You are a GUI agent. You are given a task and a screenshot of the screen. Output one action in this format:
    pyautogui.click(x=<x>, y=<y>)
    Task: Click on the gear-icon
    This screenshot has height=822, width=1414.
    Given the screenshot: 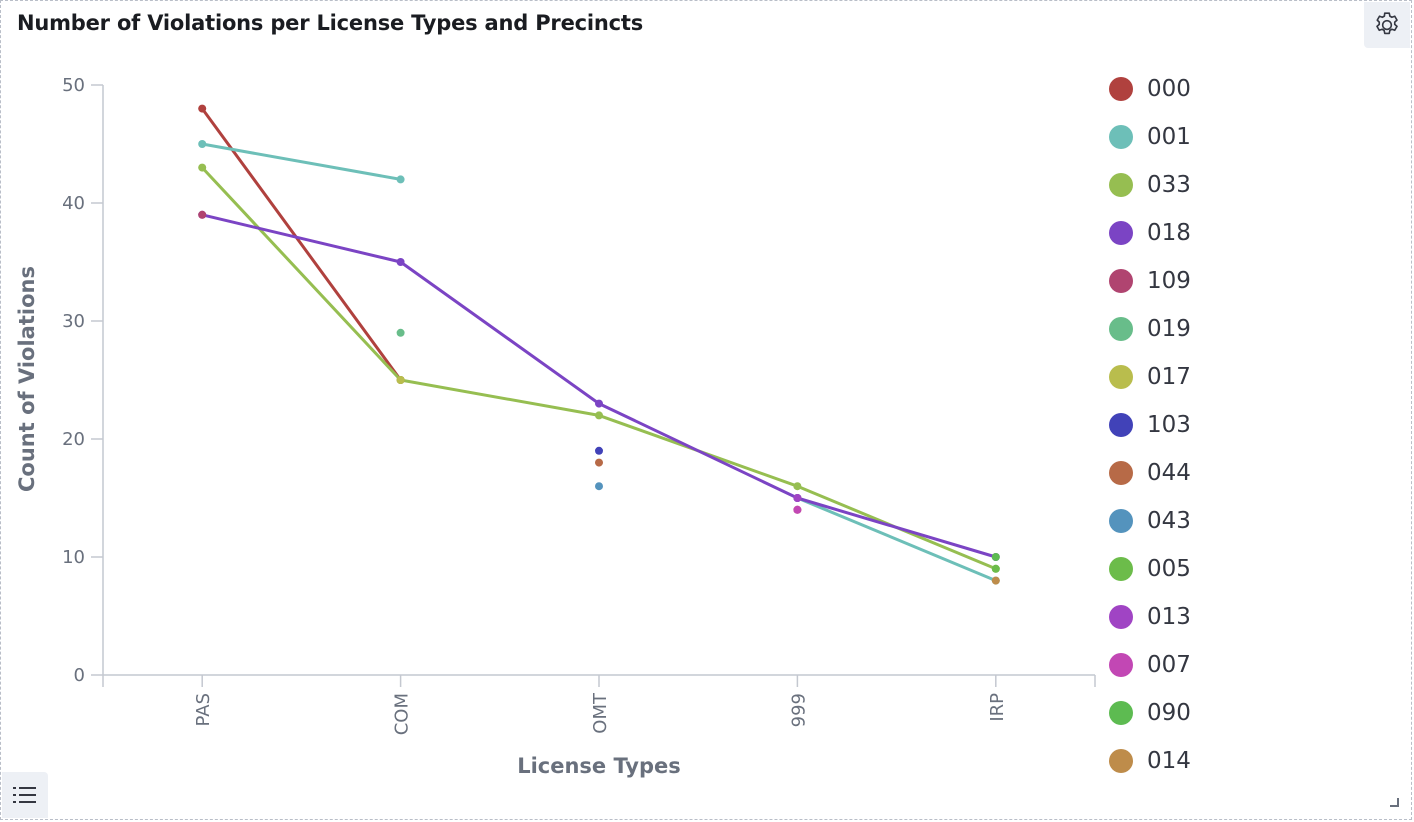 What is the action you would take?
    pyautogui.click(x=1387, y=23)
    